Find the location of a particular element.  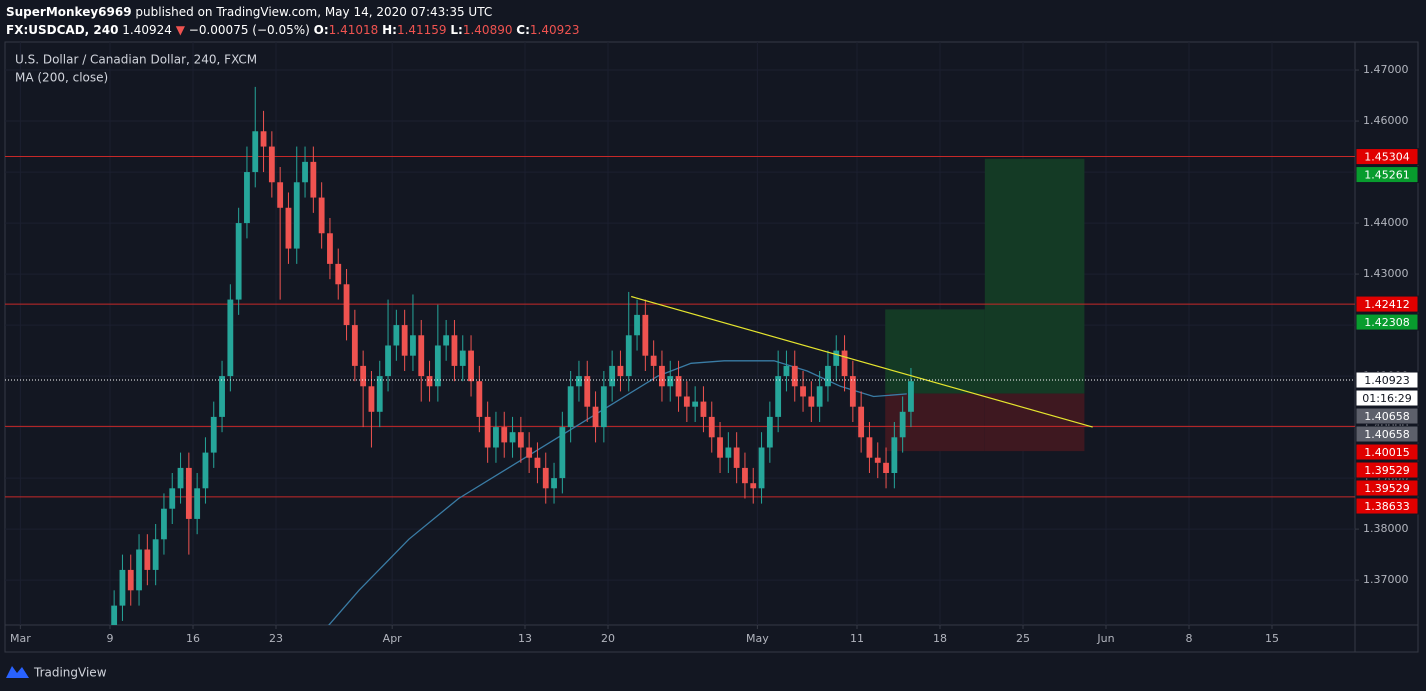

y-tick-label: 1.44000 is located at coordinates (1386, 222).